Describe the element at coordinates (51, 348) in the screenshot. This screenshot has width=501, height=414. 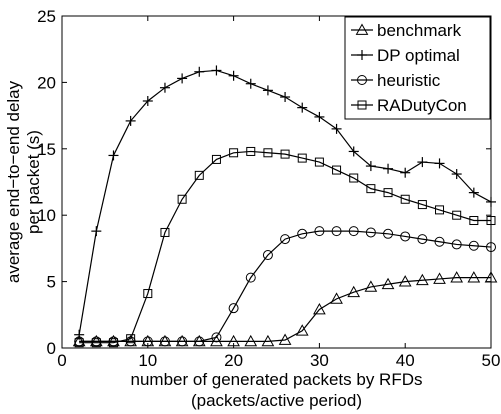
I see `y-tick-label: 0` at that location.